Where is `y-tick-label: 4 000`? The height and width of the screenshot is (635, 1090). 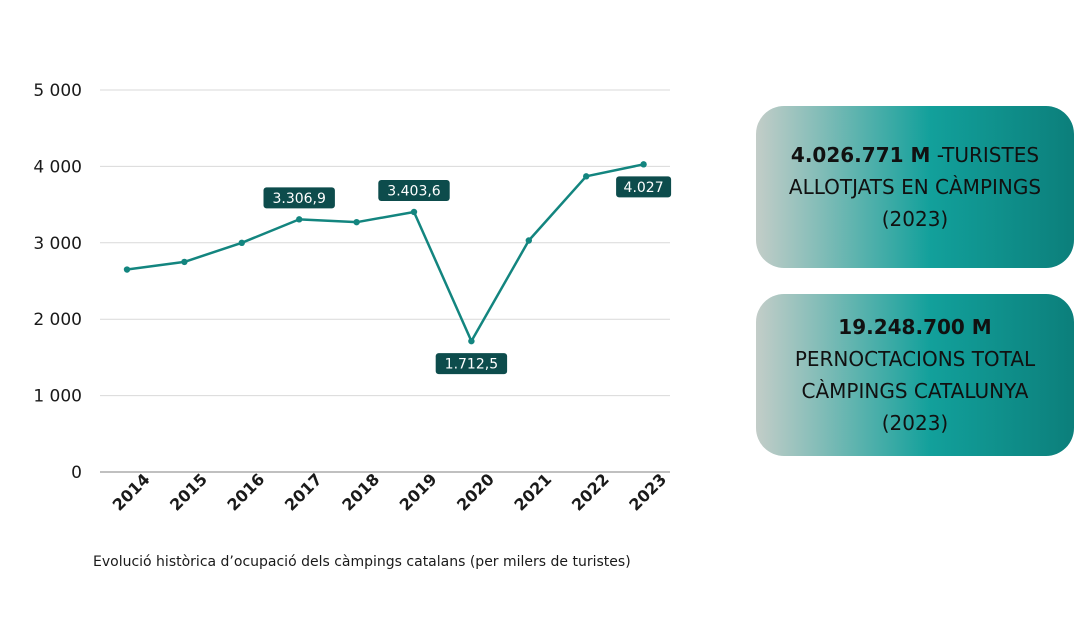
y-tick-label: 4 000 is located at coordinates (57, 167).